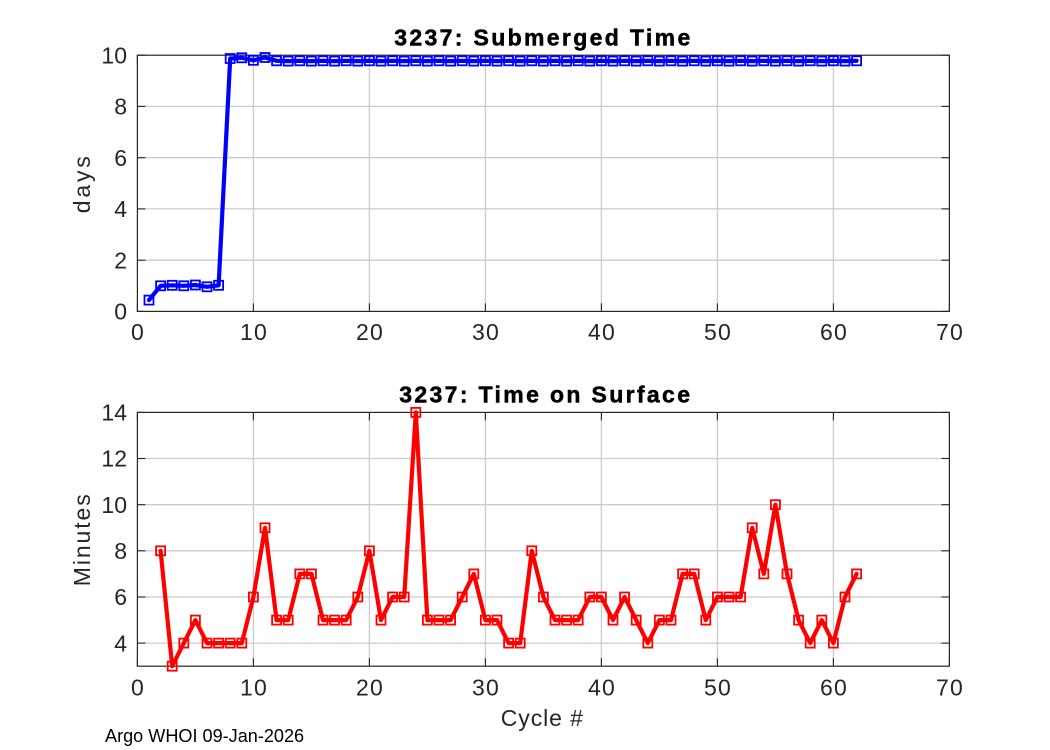  I want to click on svg-text: 14, so click(114, 413).